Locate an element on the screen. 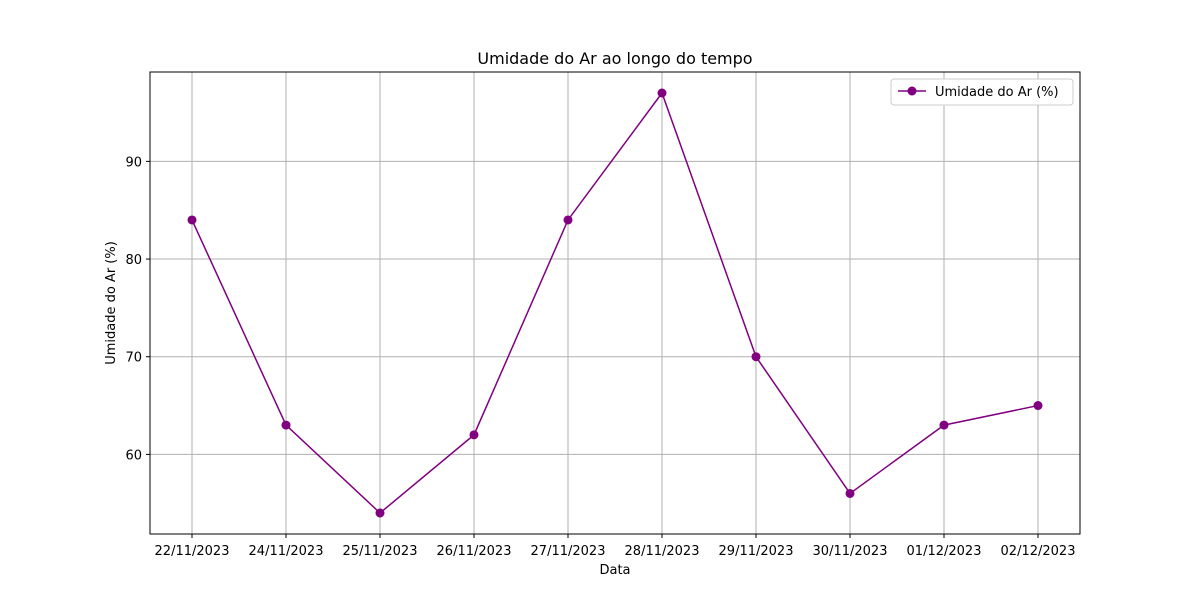 The image size is (1200, 600). legend-label: Umidade do Ar (%) is located at coordinates (997, 92).